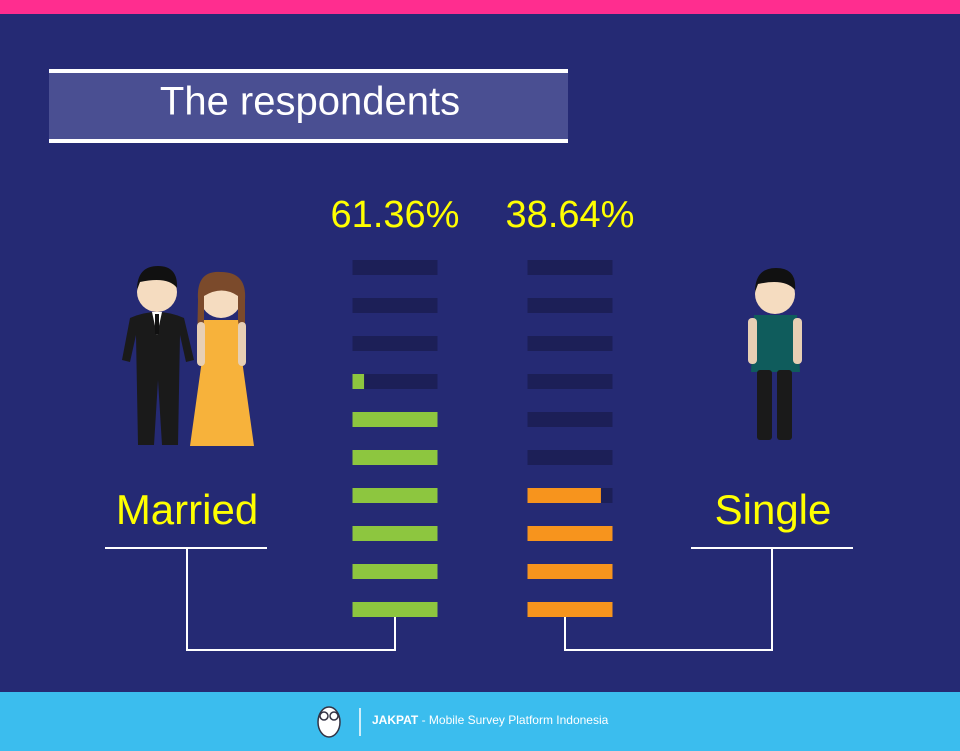 Image resolution: width=960 pixels, height=751 pixels. Describe the element at coordinates (187, 509) in the screenshot. I see `category-label: Married` at that location.